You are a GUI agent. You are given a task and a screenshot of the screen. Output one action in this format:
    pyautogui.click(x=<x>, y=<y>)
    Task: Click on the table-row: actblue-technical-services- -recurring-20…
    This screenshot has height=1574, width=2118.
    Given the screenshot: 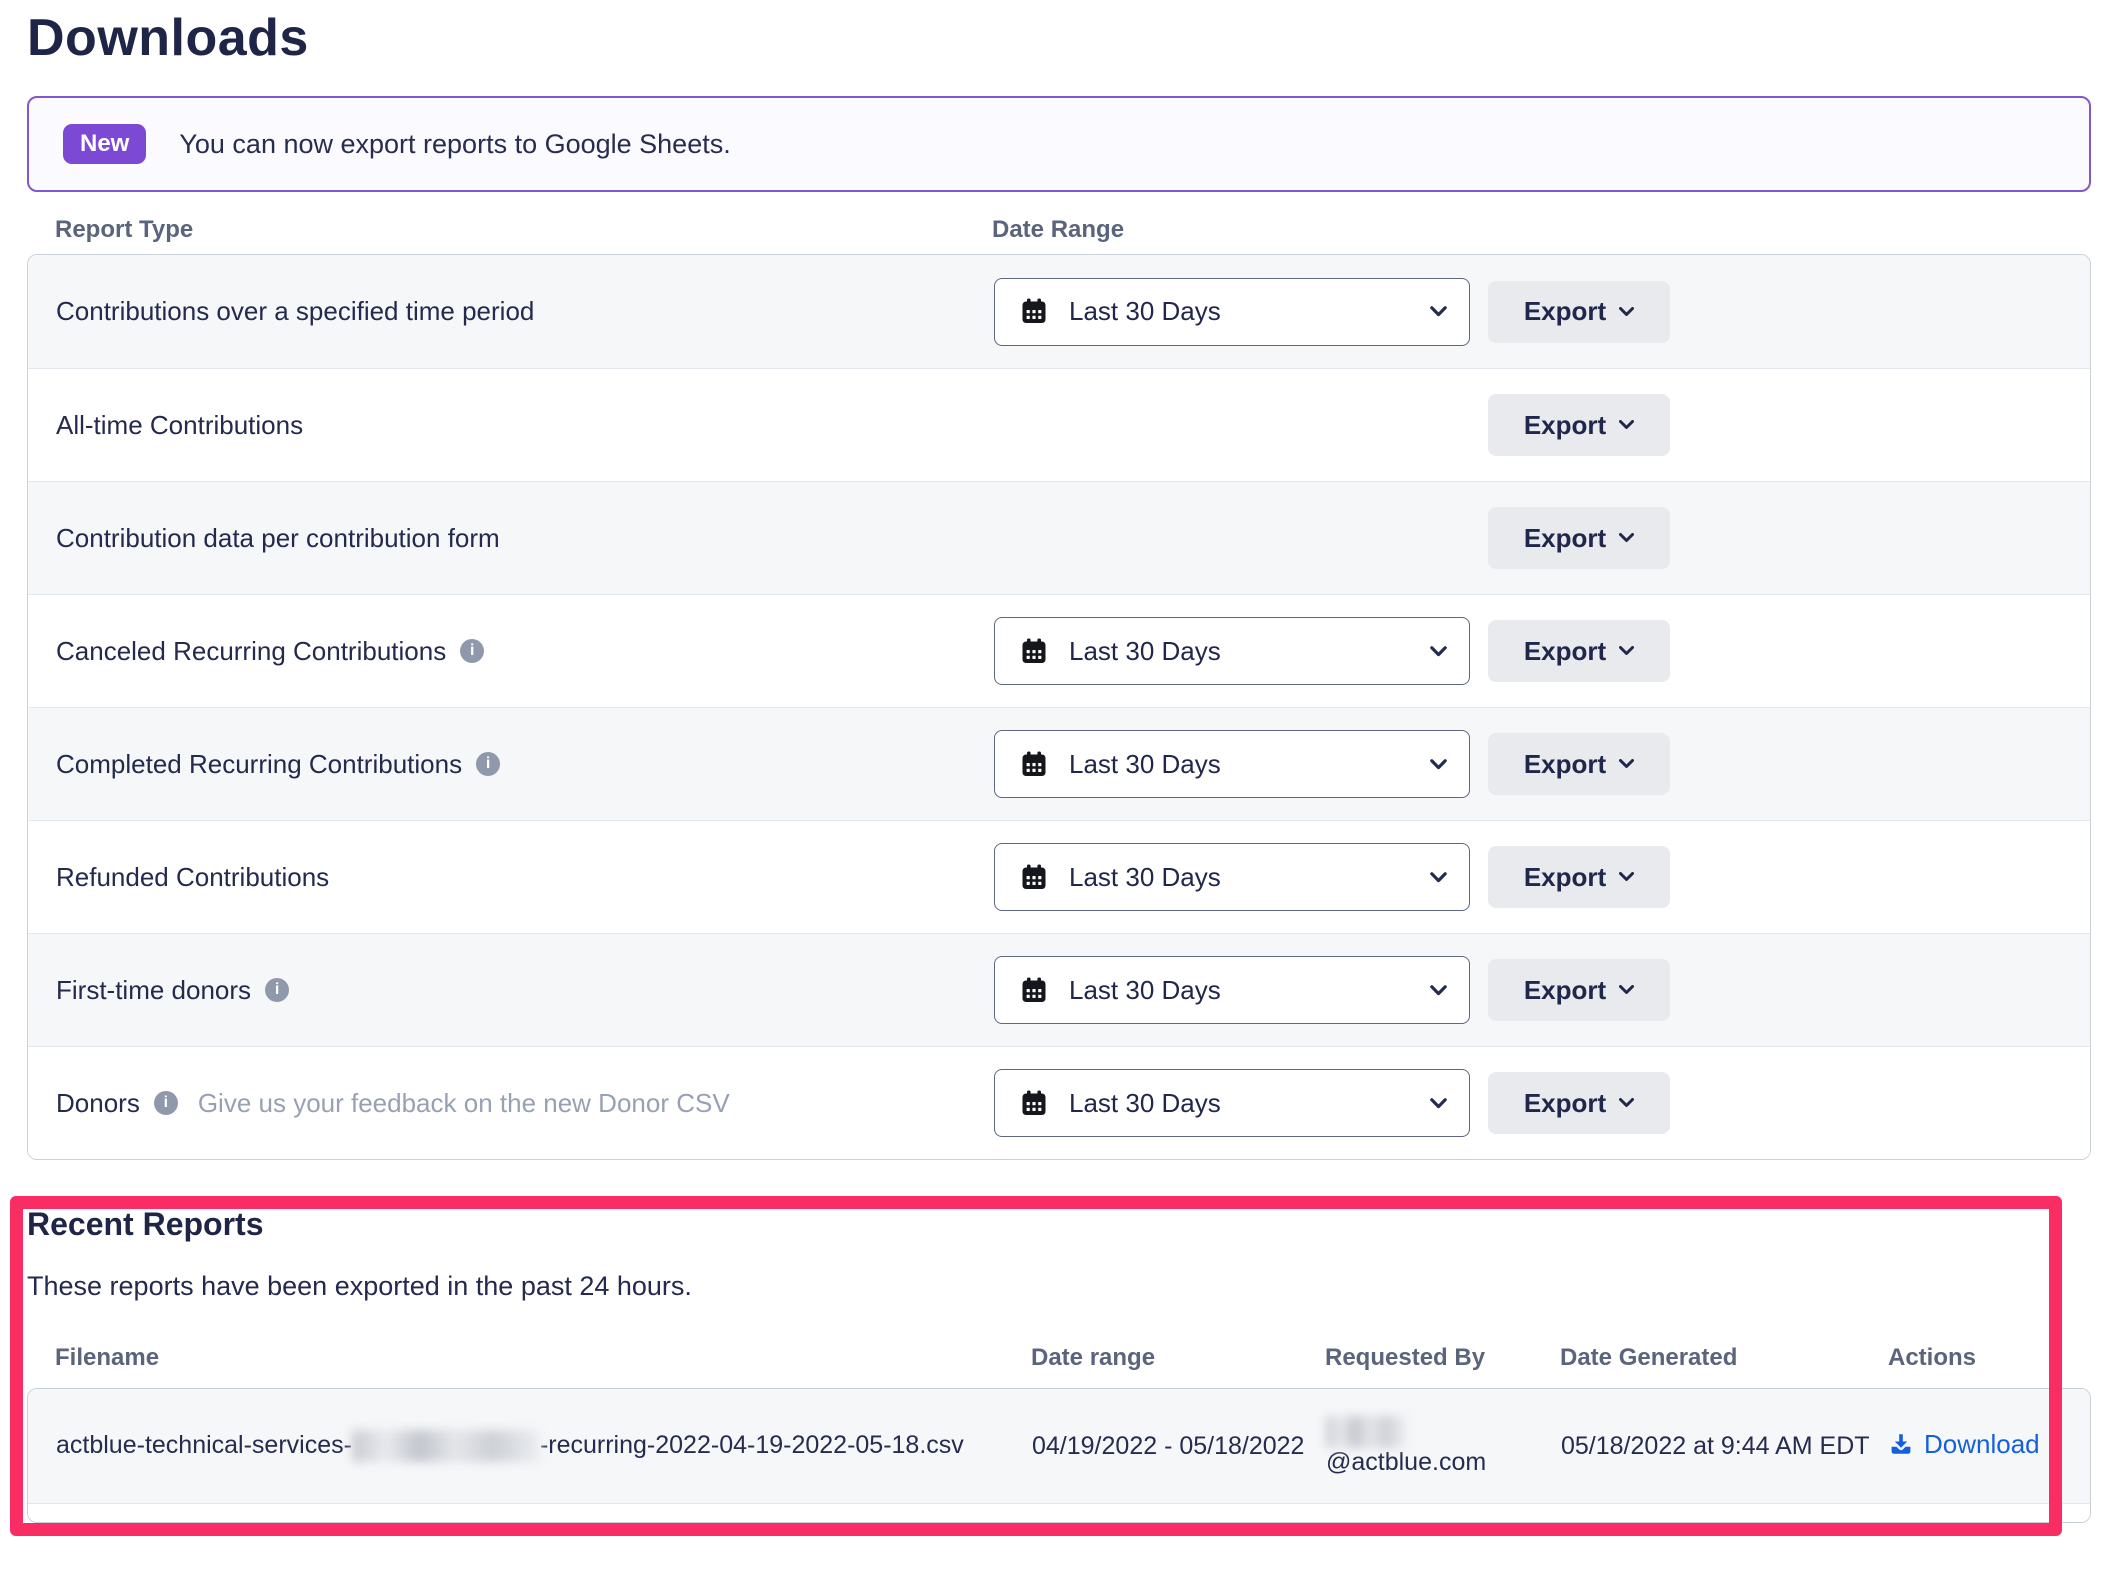 What is the action you would take?
    pyautogui.click(x=1059, y=1446)
    